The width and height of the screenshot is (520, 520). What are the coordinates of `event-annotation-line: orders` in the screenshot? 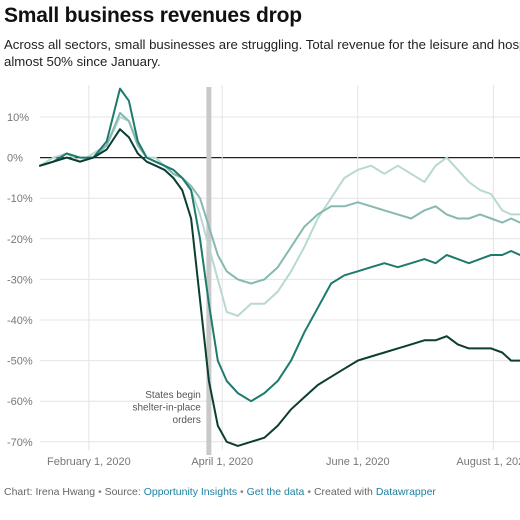 It's located at (187, 420).